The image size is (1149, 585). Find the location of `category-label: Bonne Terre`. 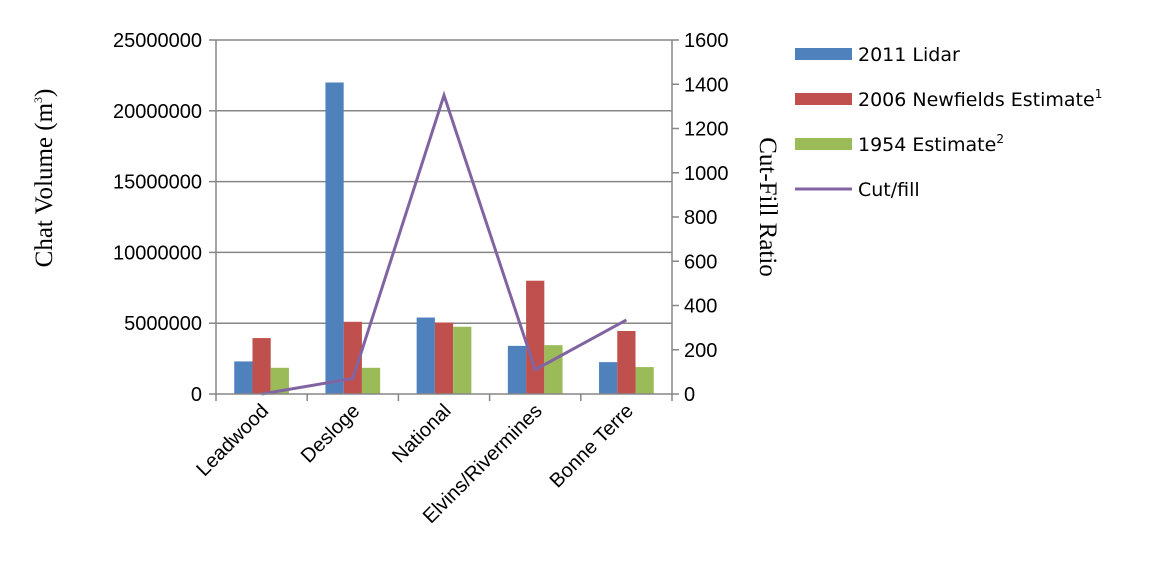

category-label: Bonne Terre is located at coordinates (592, 446).